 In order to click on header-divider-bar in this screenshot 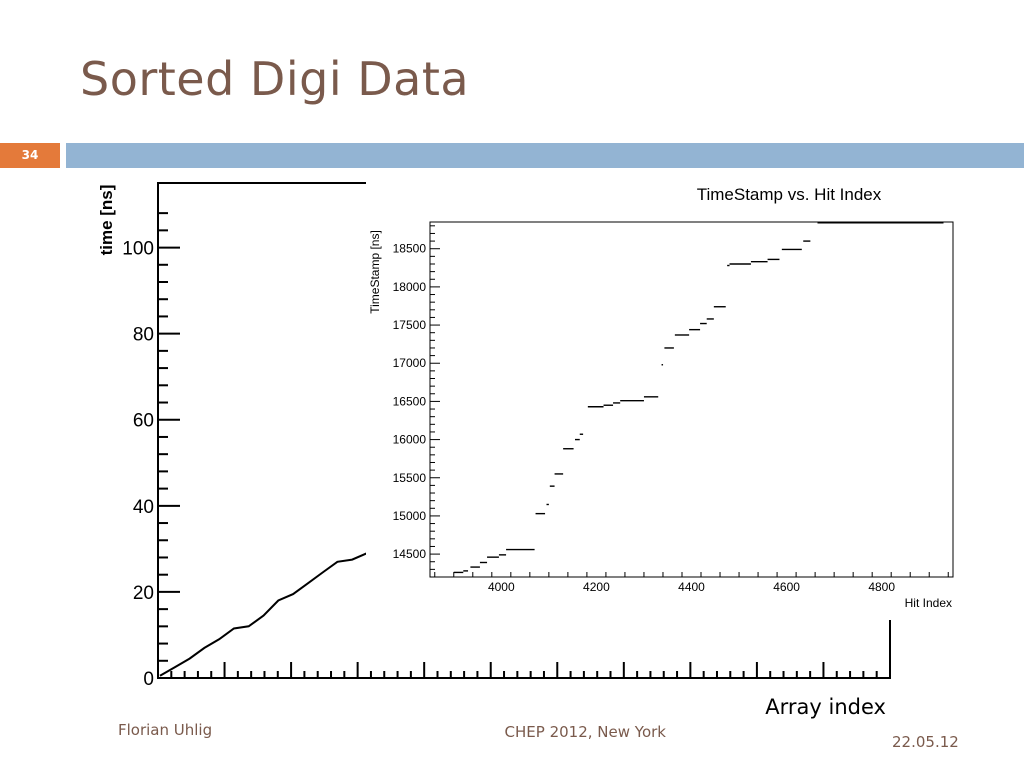, I will do `click(545, 155)`.